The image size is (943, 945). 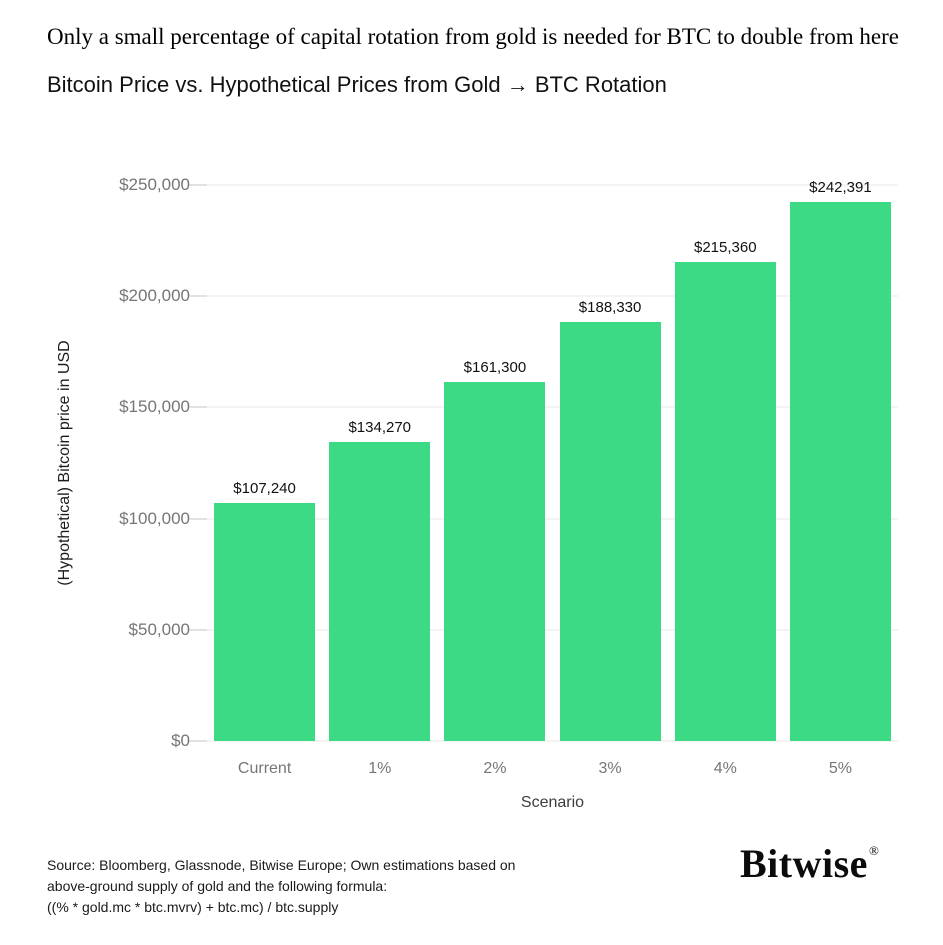 I want to click on bar-value-label: $161,300, so click(x=495, y=368).